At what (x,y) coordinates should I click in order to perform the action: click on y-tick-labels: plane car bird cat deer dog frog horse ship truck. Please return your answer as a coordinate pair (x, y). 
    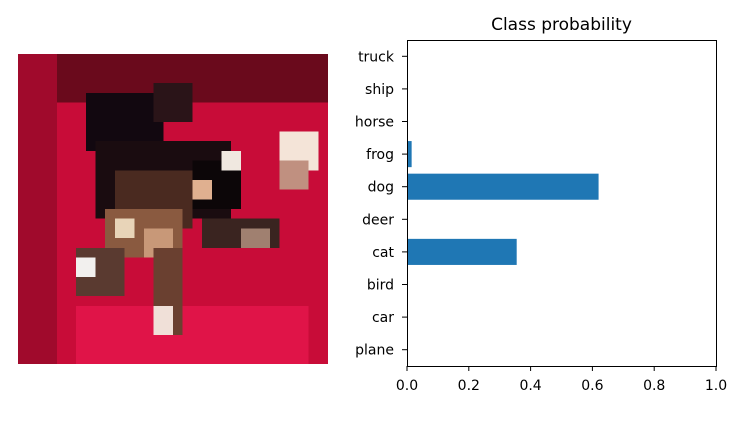
    Looking at the image, I should click on (381, 204).